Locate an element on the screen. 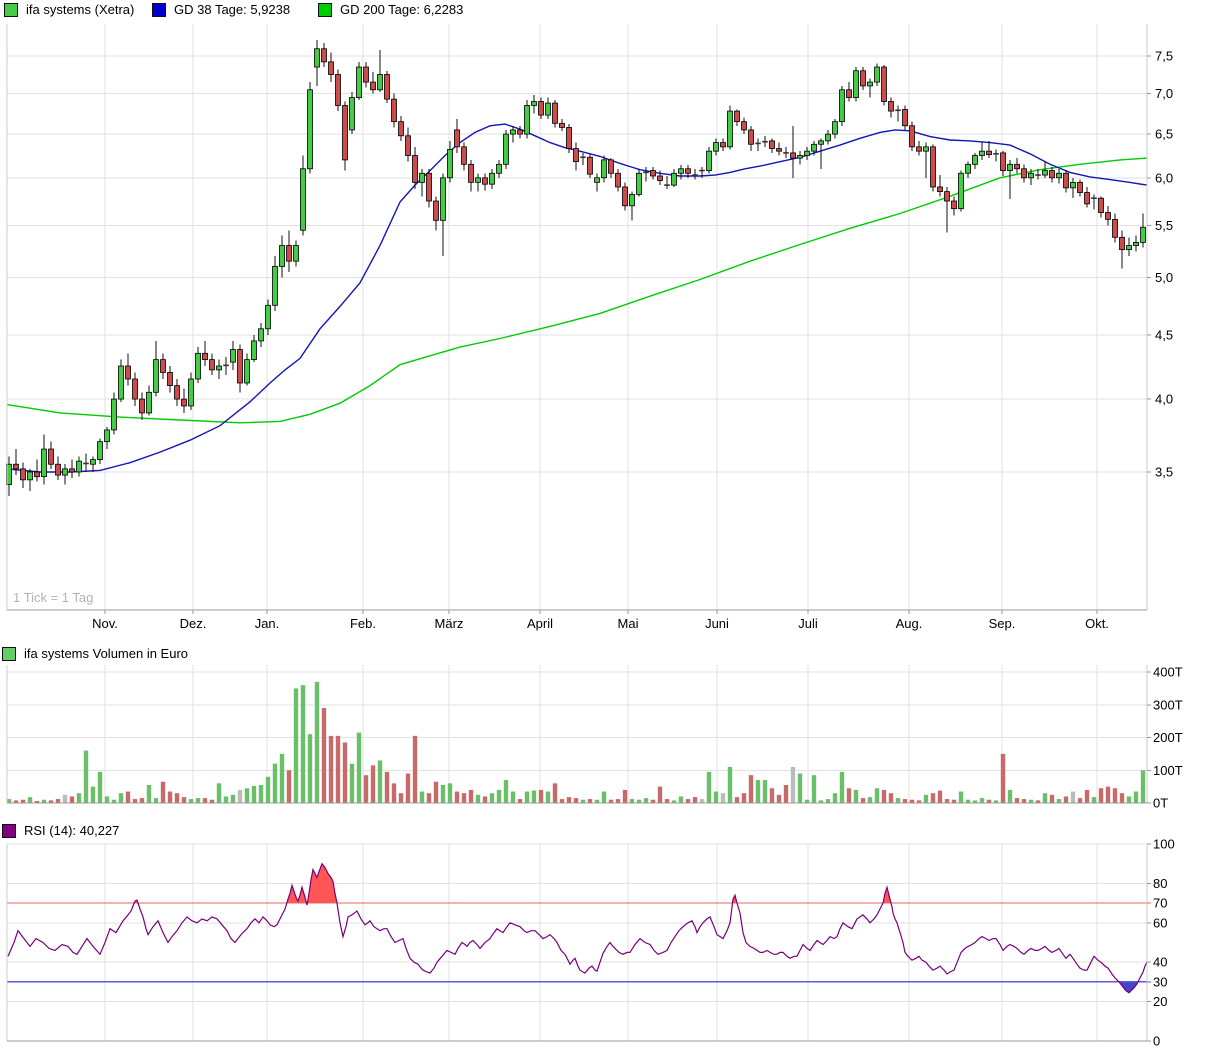 The height and width of the screenshot is (1058, 1209). svg-text: 0T is located at coordinates (1160, 803).